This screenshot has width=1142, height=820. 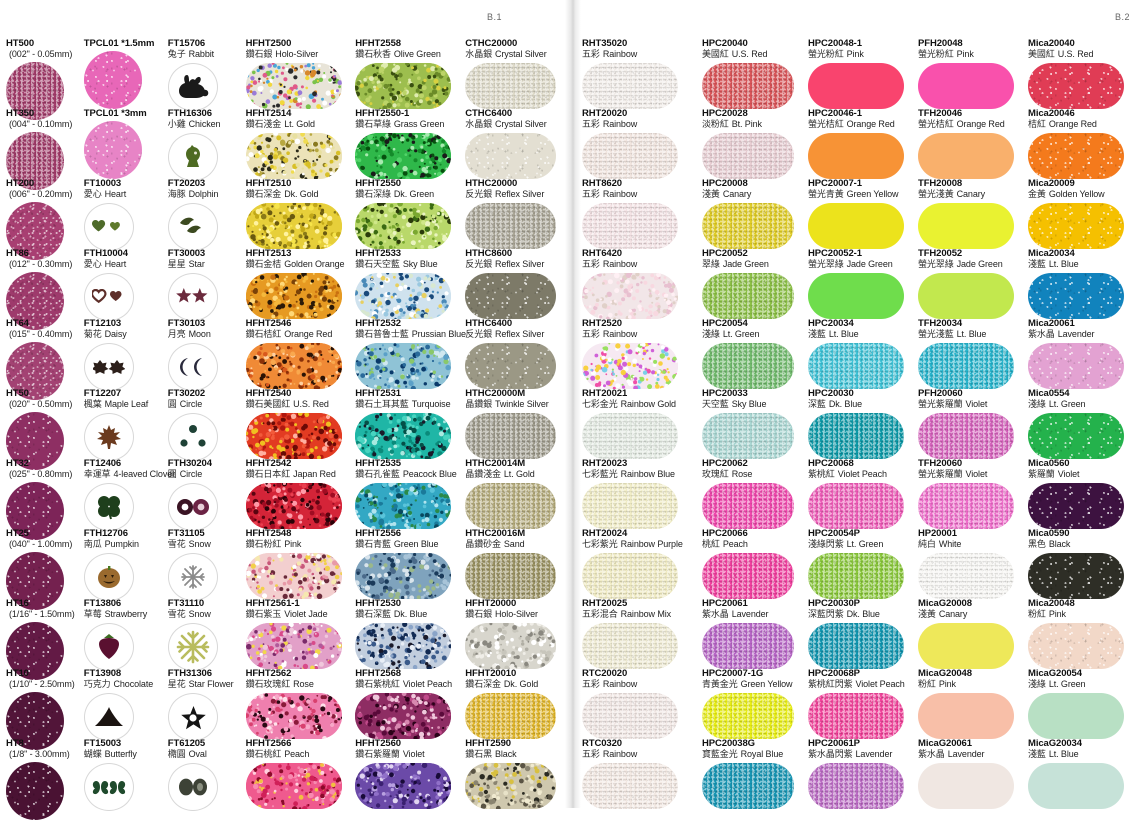 I want to click on swatch-cell: HT8(1/8" - 3.00mm), so click(x=45, y=773).